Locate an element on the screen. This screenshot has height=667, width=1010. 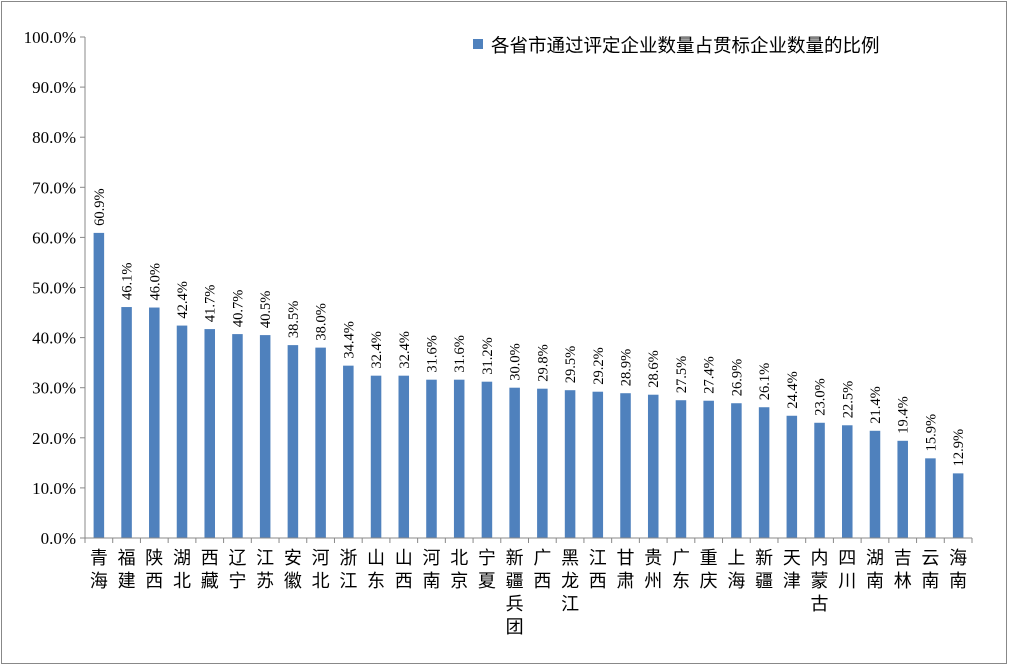
legend-swatch is located at coordinates (478, 44).